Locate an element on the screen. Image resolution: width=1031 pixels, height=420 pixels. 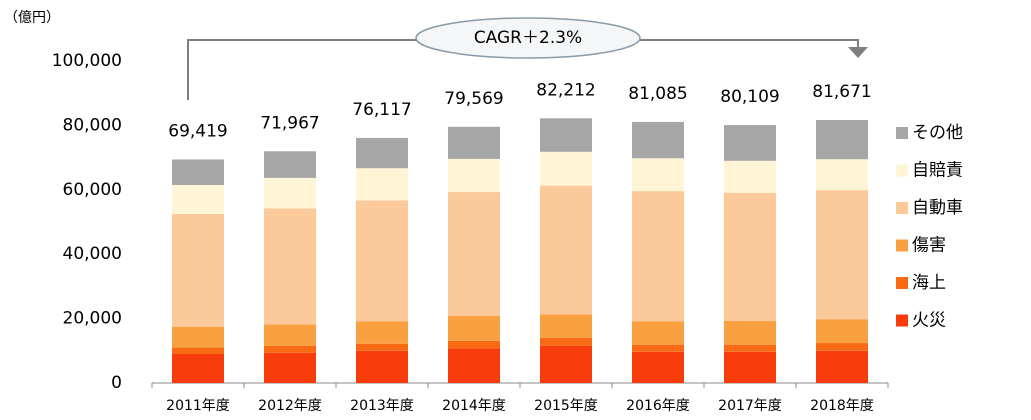
cagr-label: CAGR＋2.3% is located at coordinates (528, 38).